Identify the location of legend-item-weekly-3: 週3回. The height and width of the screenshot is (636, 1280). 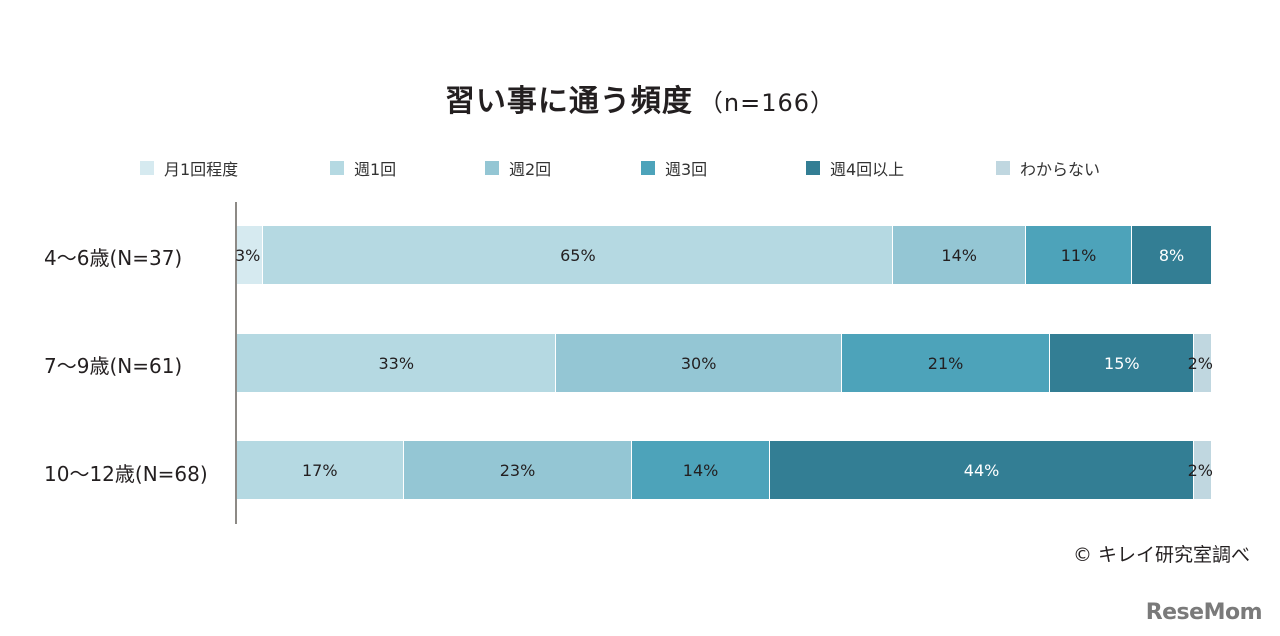
(674, 168).